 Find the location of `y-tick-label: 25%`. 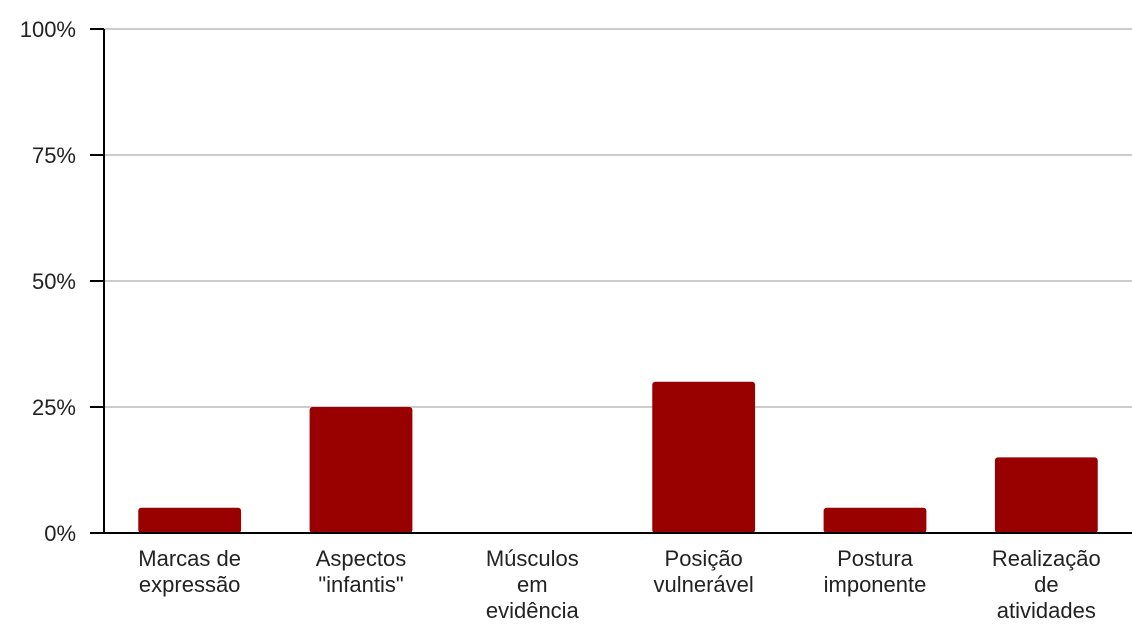

y-tick-label: 25% is located at coordinates (54, 407).